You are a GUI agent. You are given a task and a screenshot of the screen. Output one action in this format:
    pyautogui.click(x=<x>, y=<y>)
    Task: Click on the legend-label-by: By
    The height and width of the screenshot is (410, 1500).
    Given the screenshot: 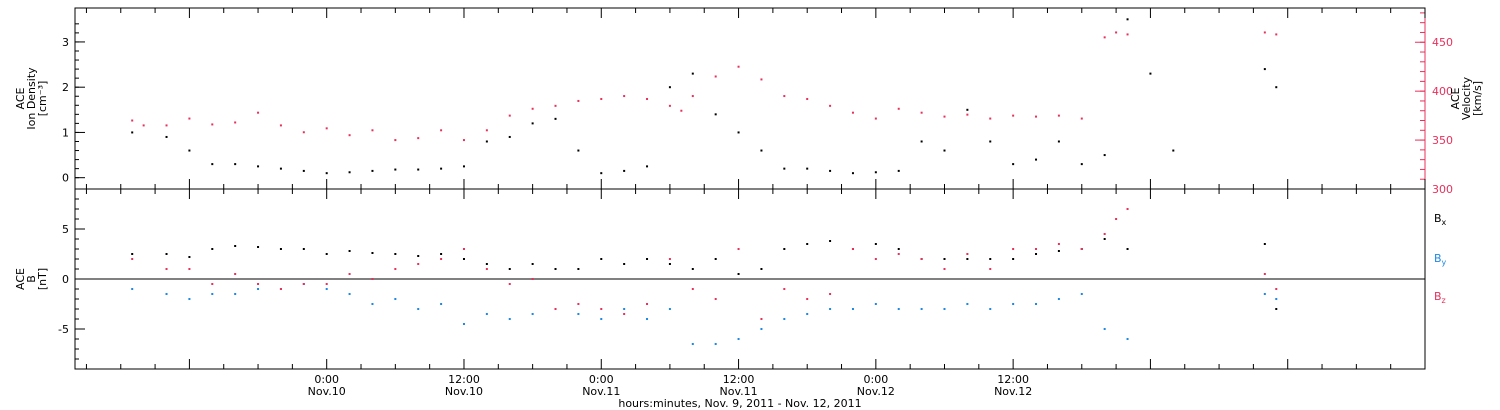 What is the action you would take?
    pyautogui.click(x=1440, y=259)
    